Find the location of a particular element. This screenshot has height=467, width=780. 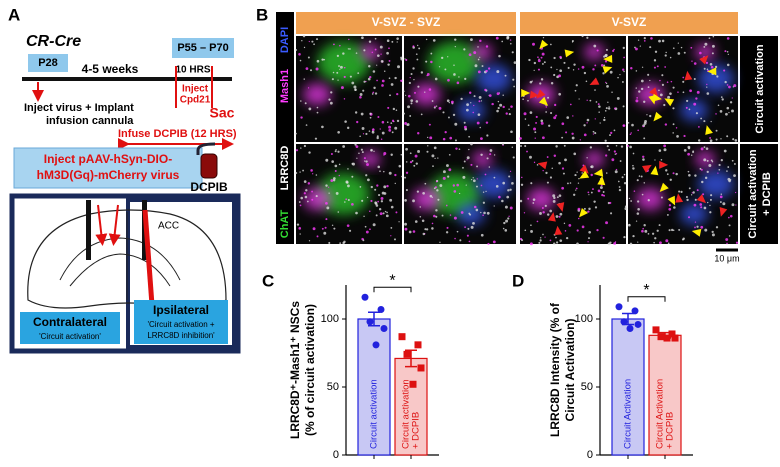

tube is located at coordinates (206, 148).